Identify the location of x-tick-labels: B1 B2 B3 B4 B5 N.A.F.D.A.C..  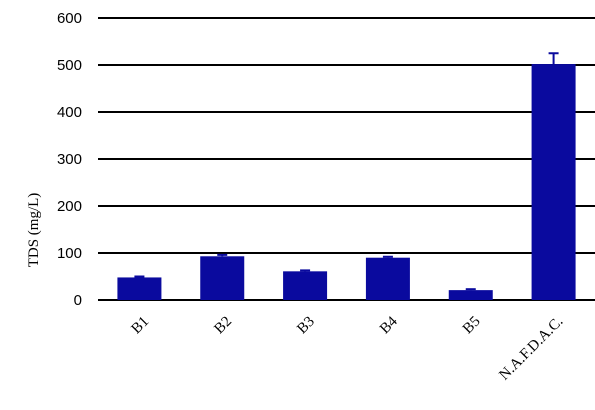
(348, 348).